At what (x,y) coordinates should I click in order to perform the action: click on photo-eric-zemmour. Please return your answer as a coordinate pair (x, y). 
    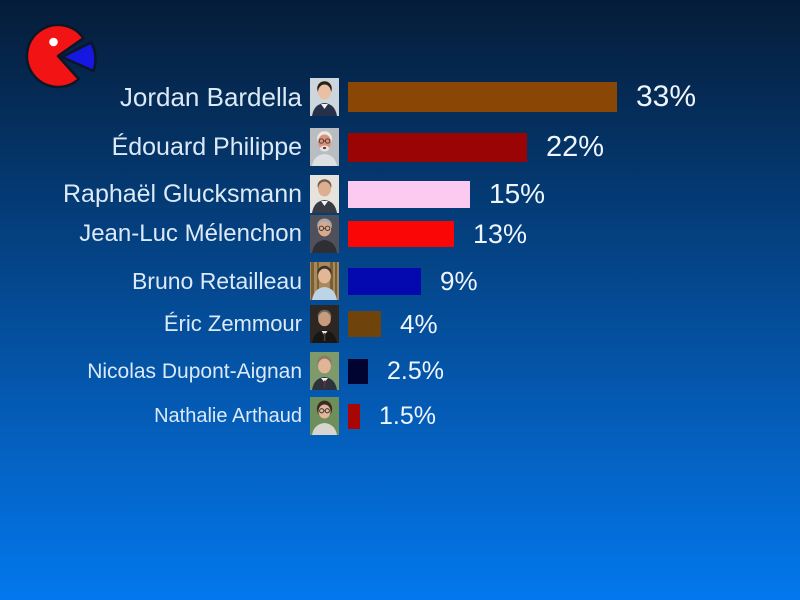
    Looking at the image, I should click on (324, 324).